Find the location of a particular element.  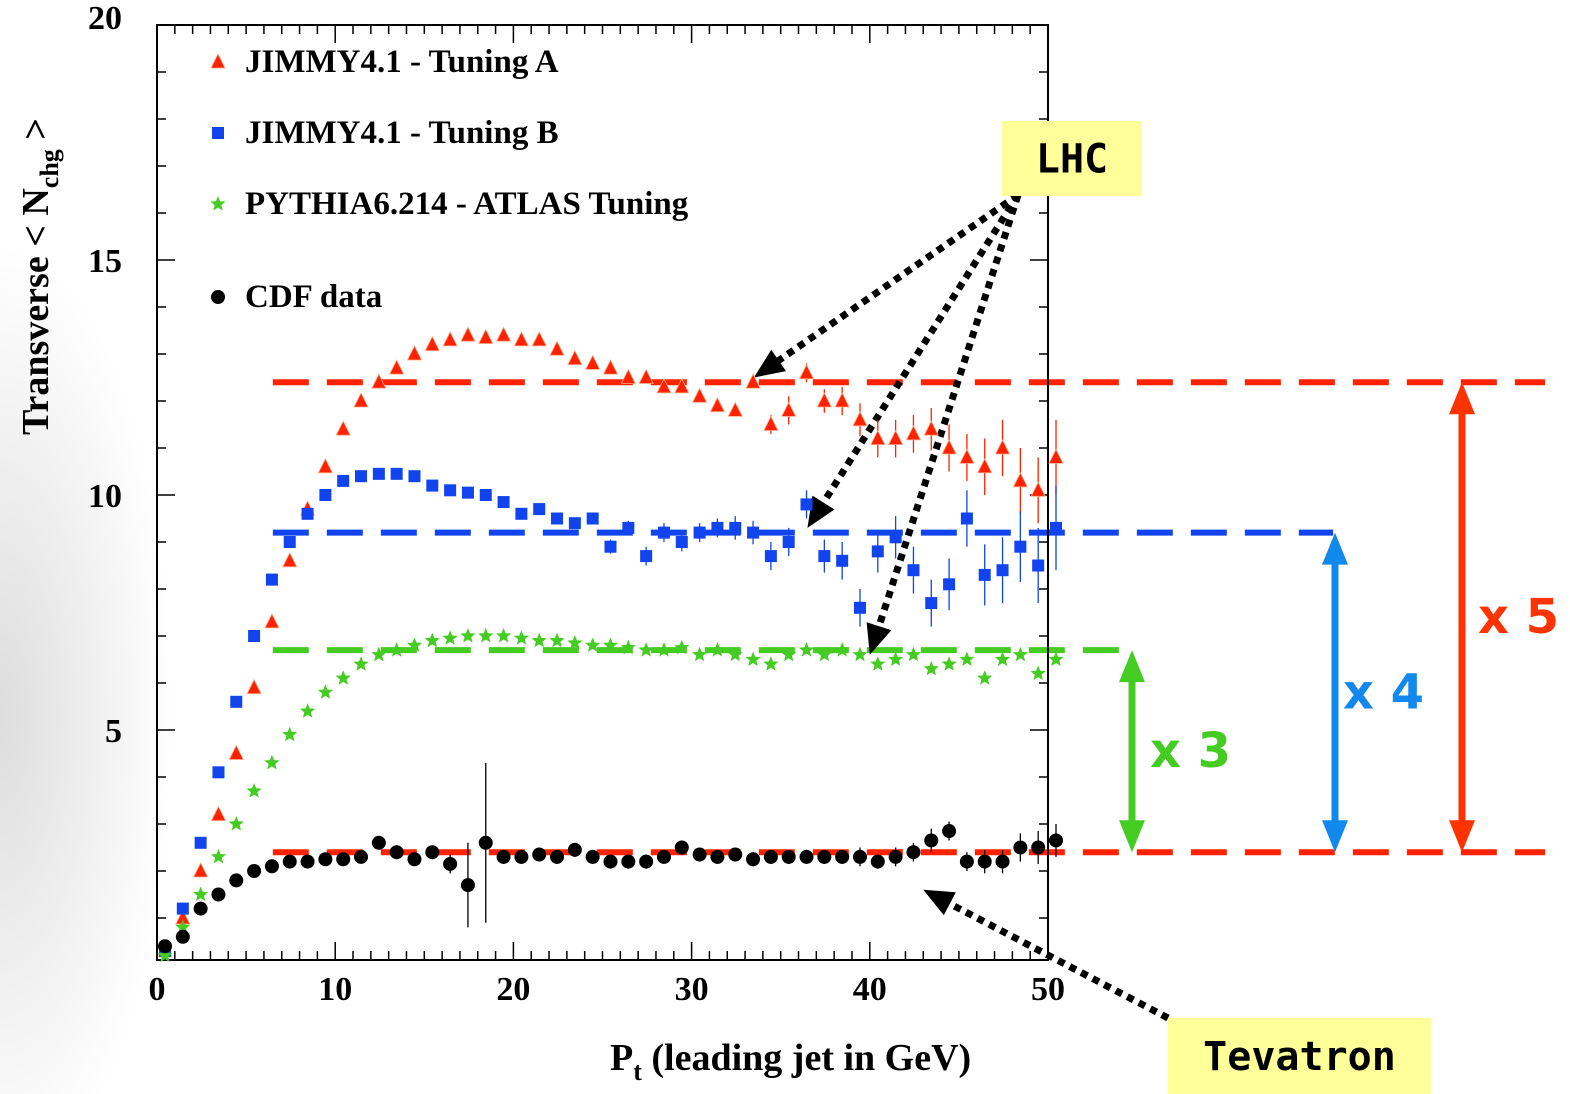

x-tick-label: 40 is located at coordinates (870, 989).